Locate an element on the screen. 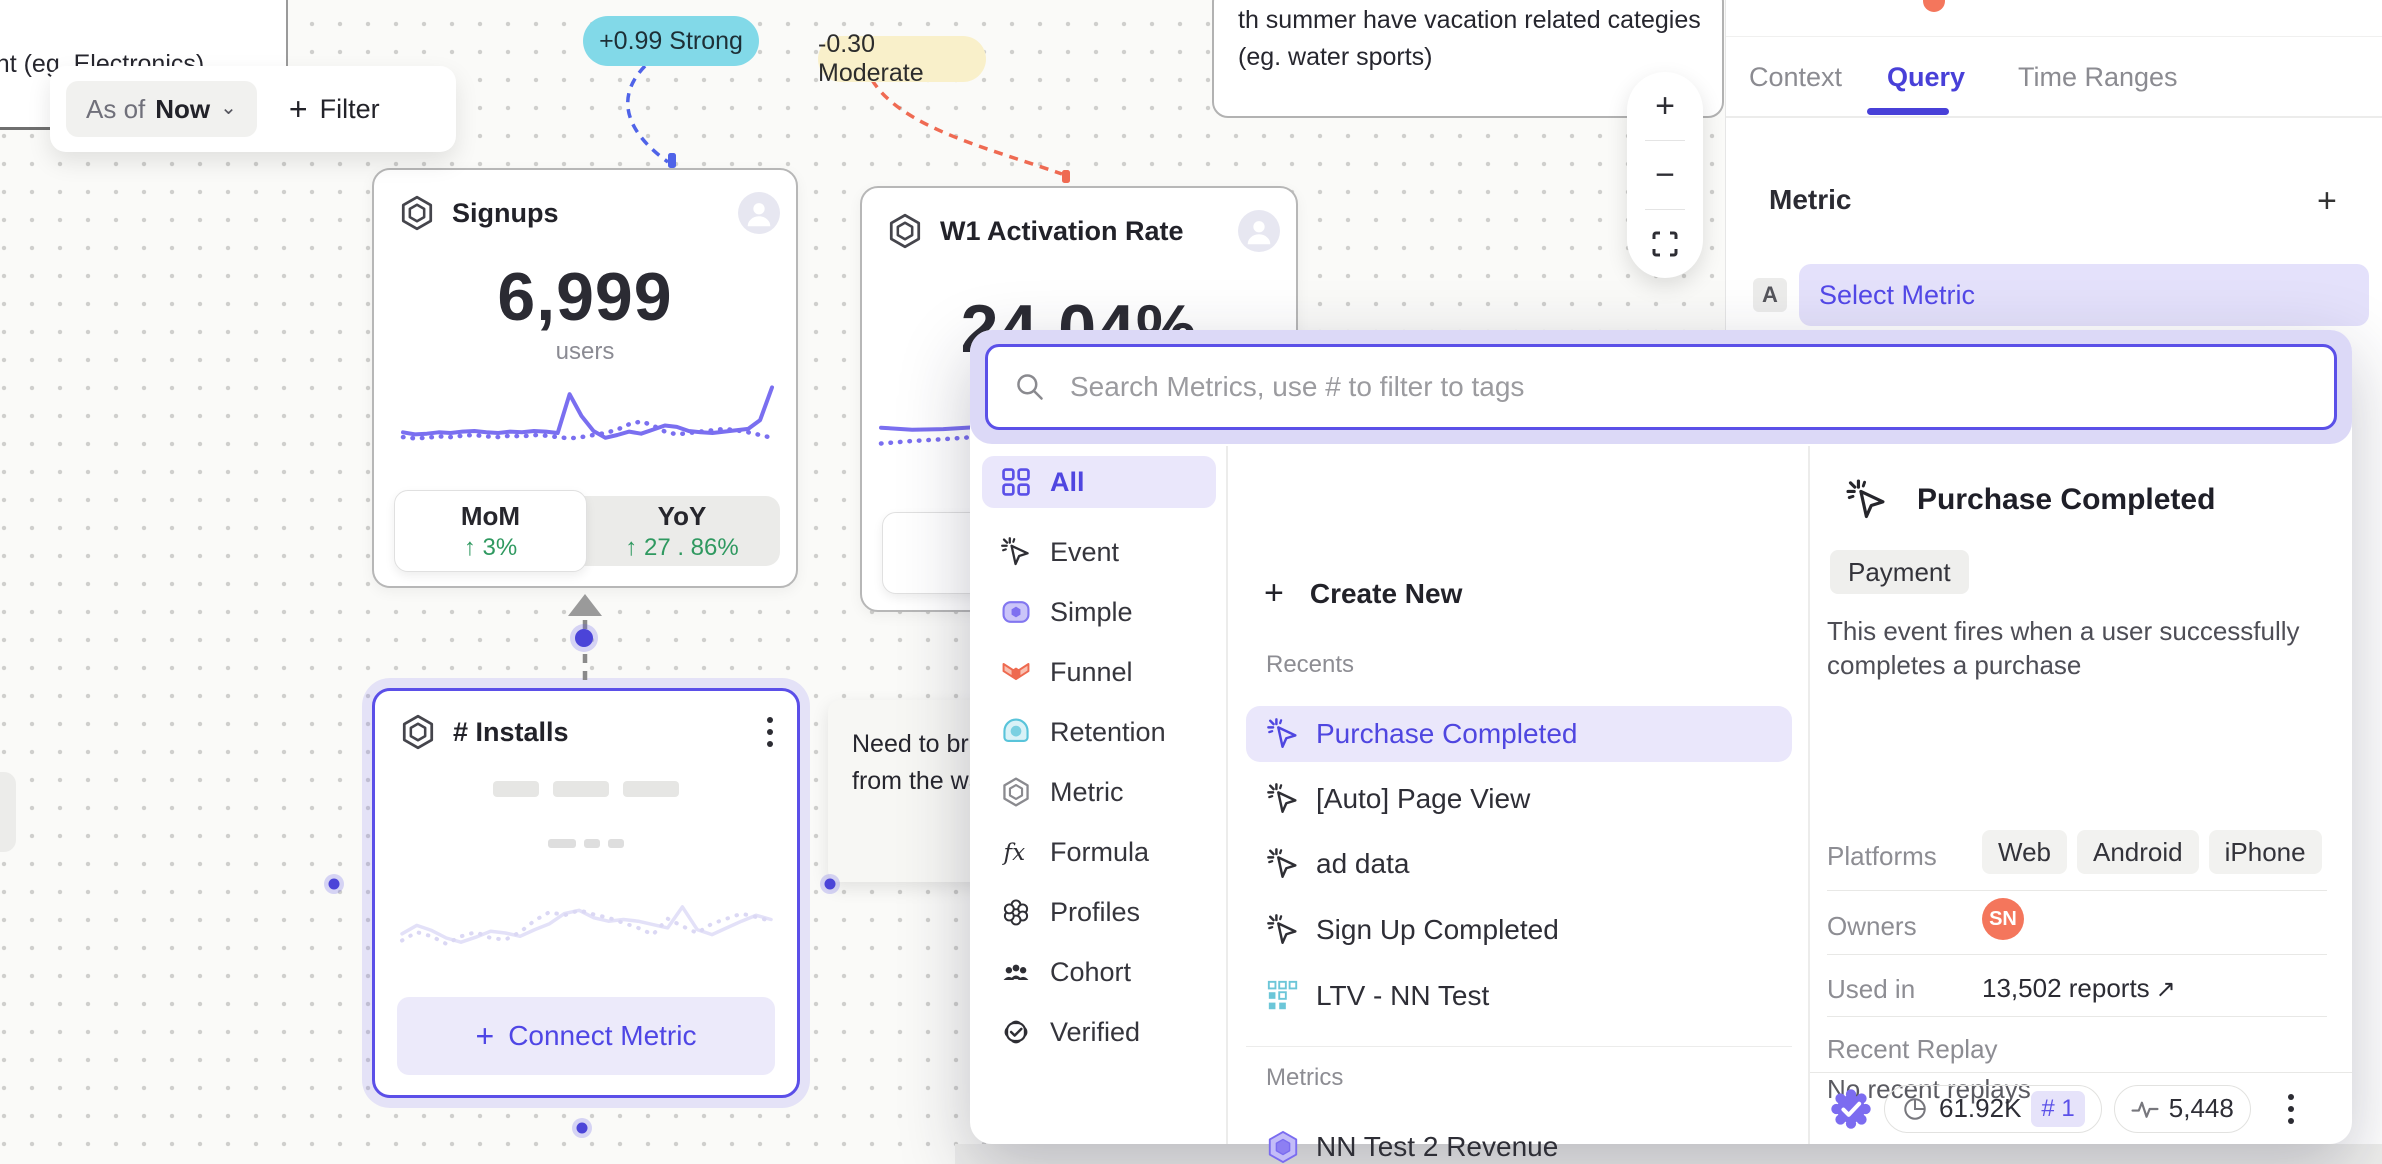  category-simple: Simple is located at coordinates (1099, 612).